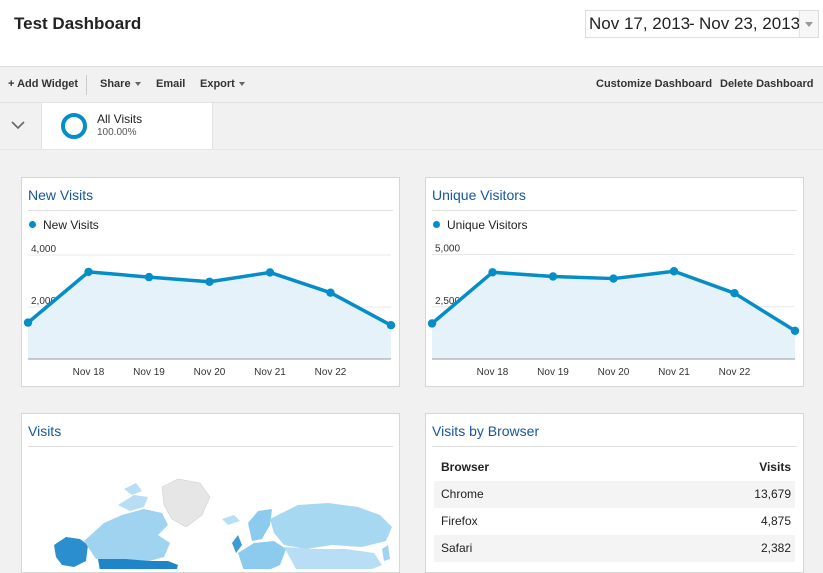 The height and width of the screenshot is (573, 823). Describe the element at coordinates (262, 555) in the screenshot. I see `map-region-europe` at that location.